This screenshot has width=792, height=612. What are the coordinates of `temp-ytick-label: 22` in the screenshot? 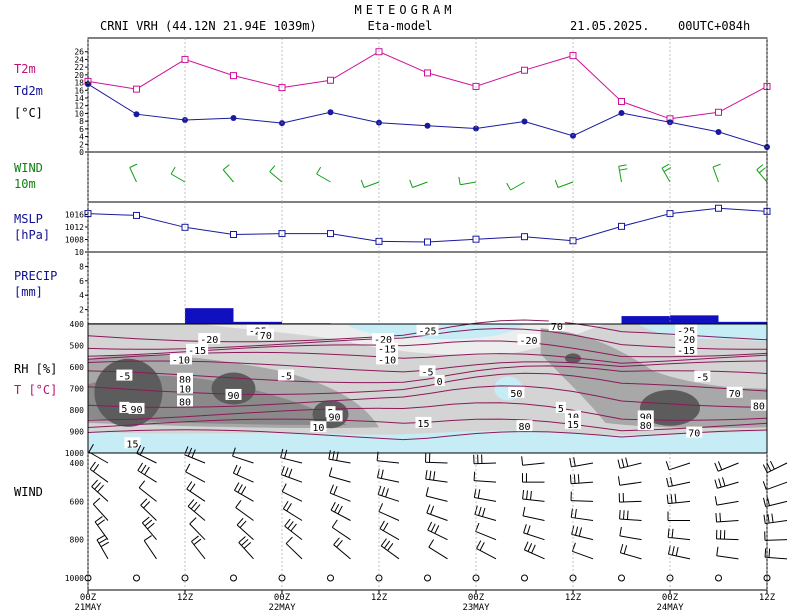 It's located at (79, 67).